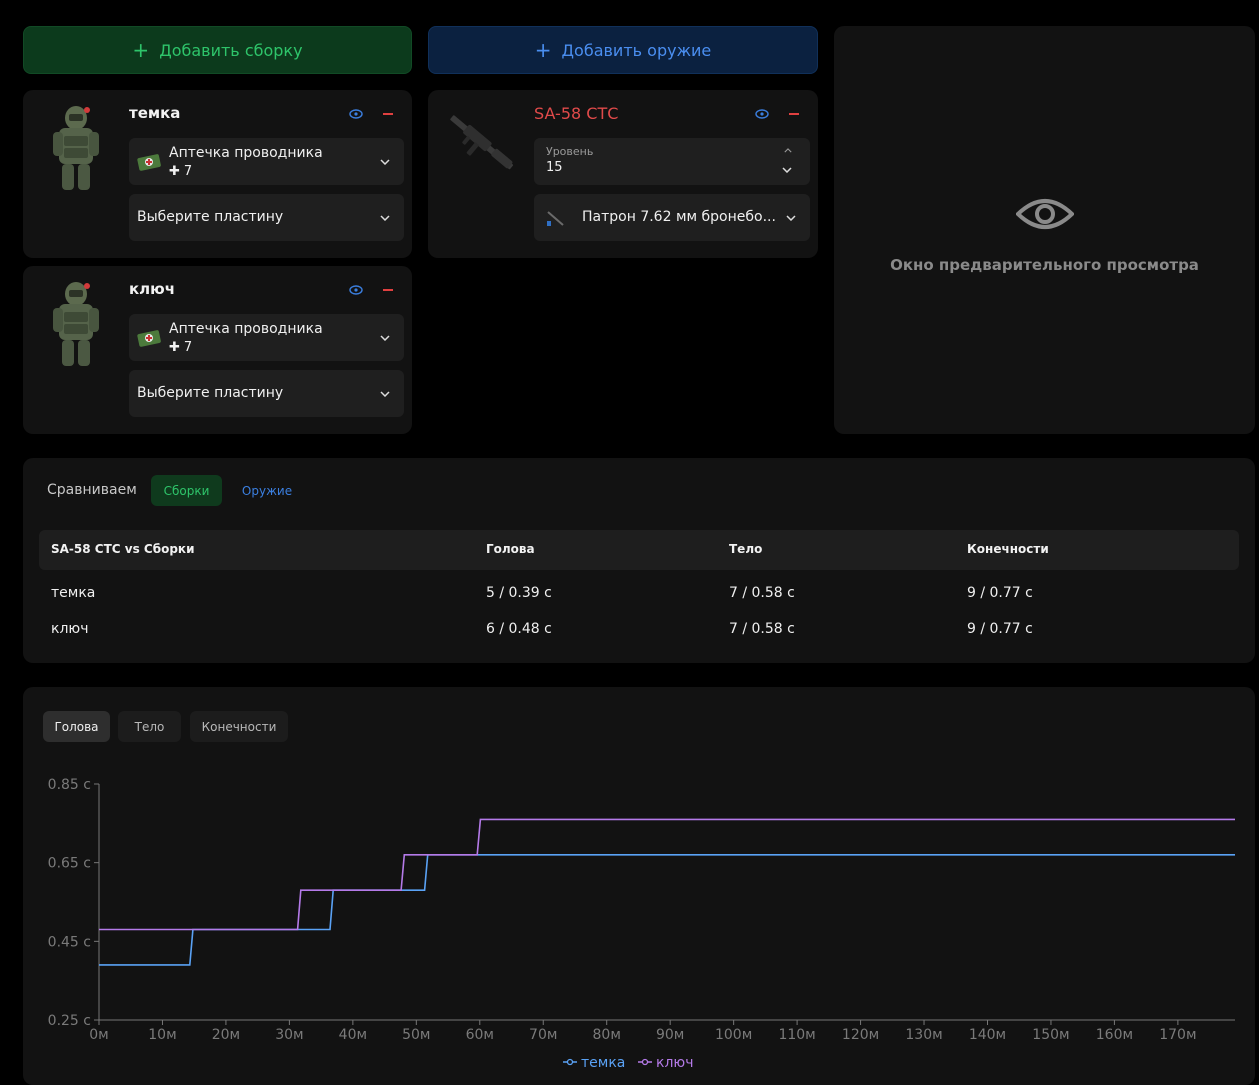  What do you see at coordinates (353, 1035) in the screenshot?
I see `x-tick-label: 40м` at bounding box center [353, 1035].